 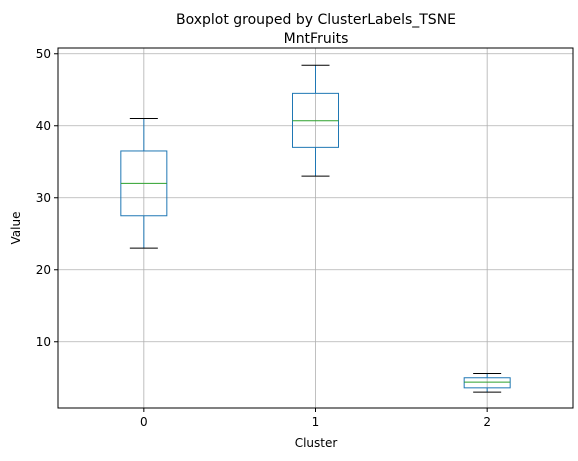 What do you see at coordinates (43, 342) in the screenshot?
I see `y-tick-label: 10` at bounding box center [43, 342].